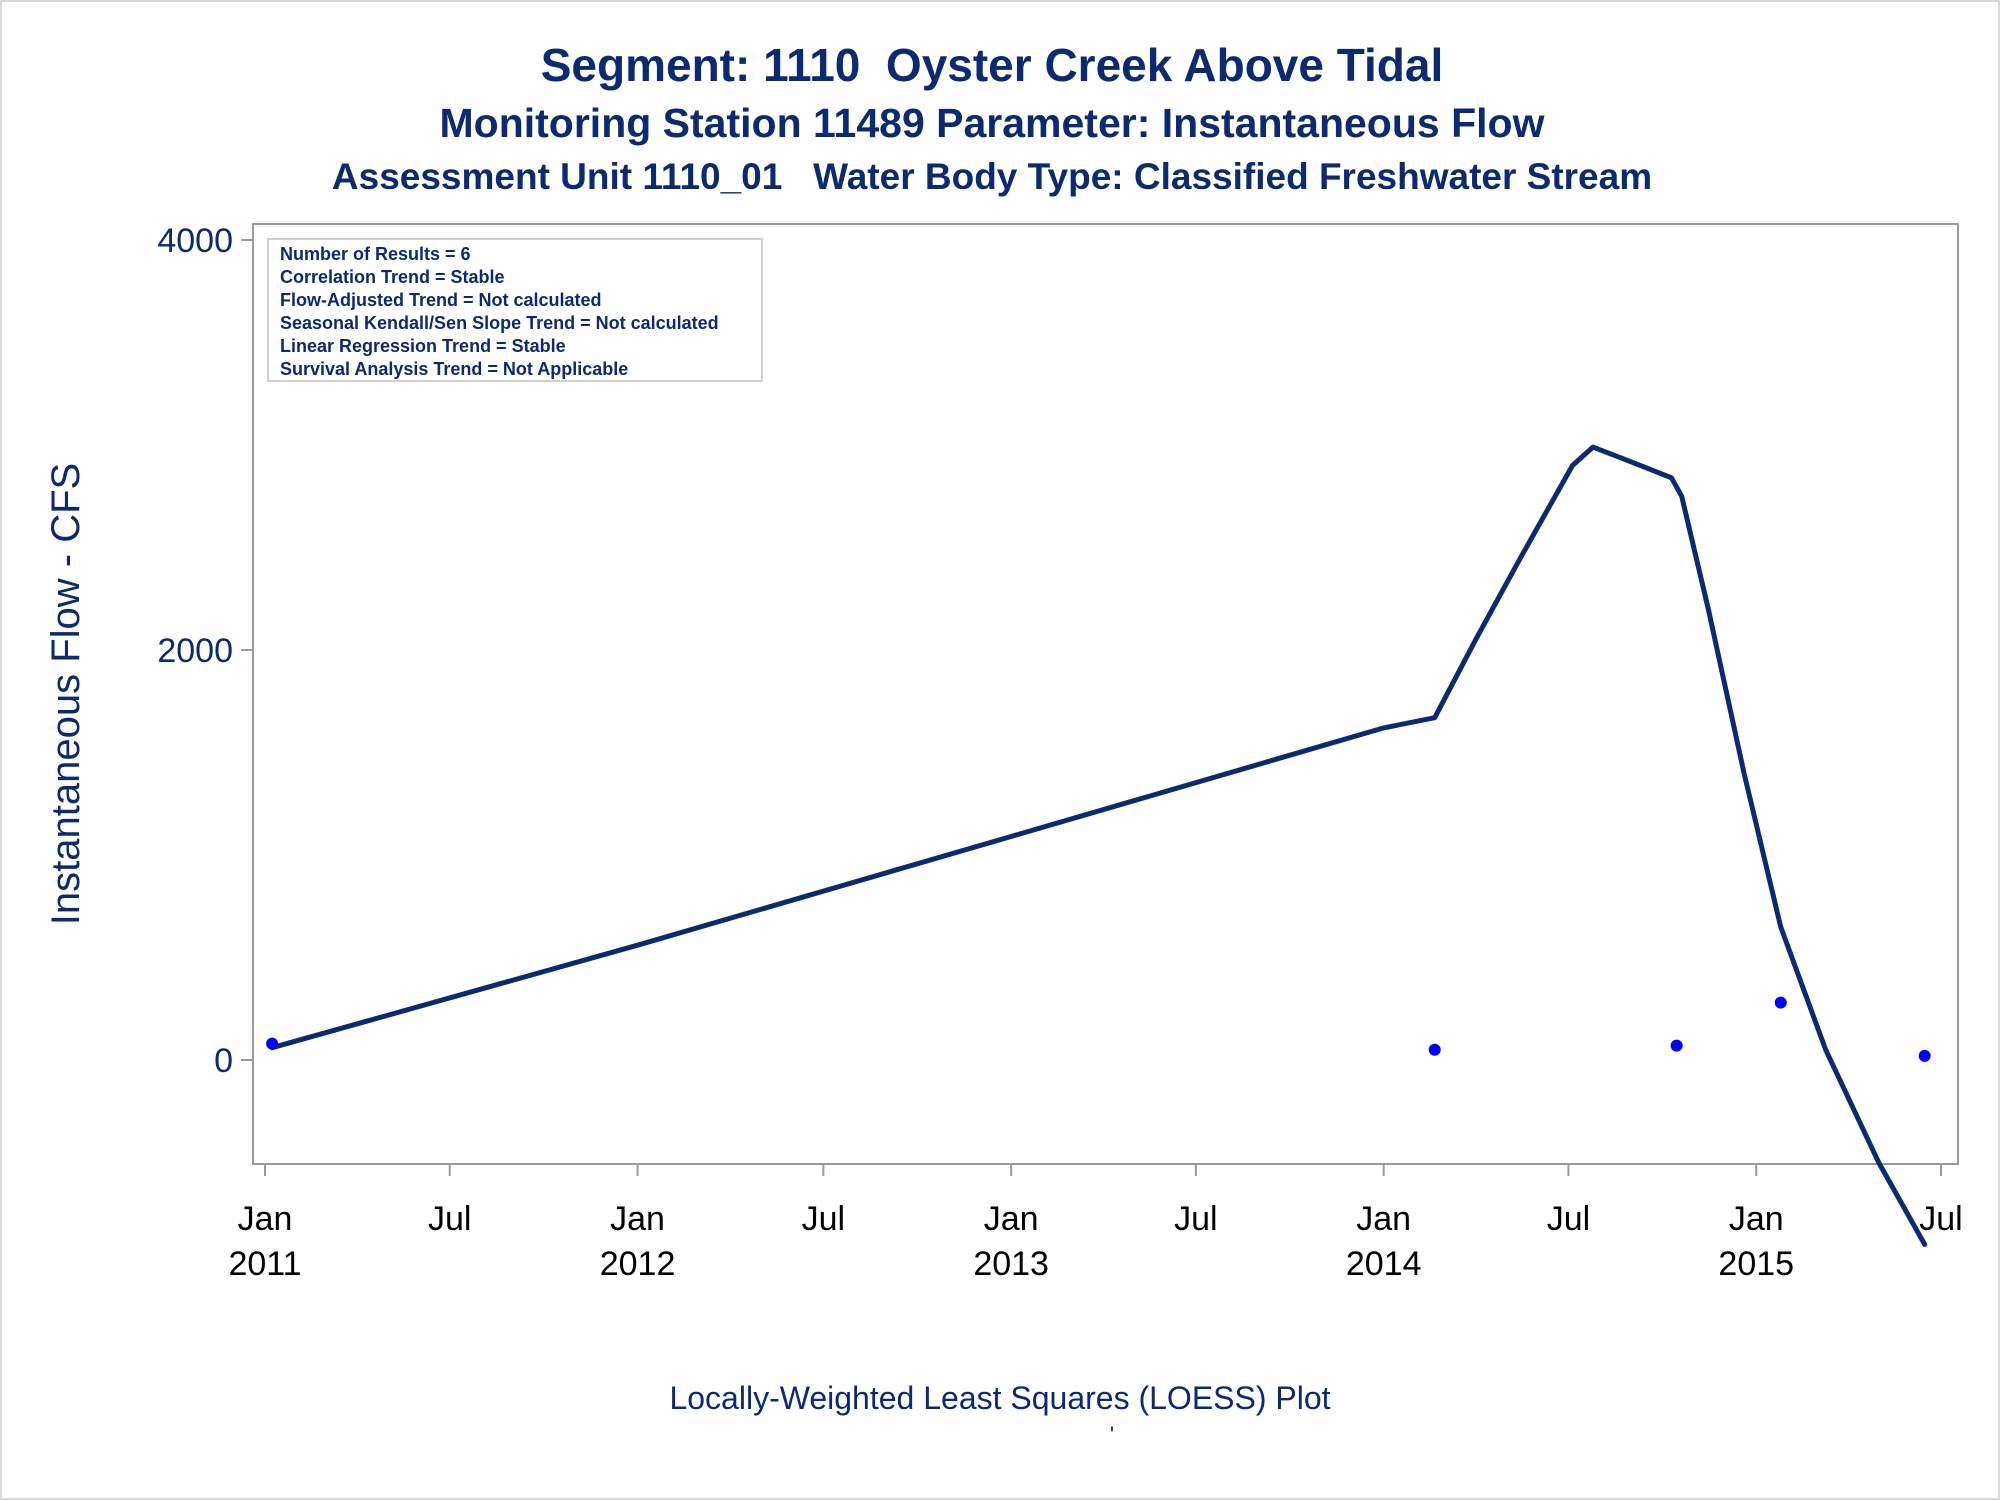 The image size is (2000, 1500). What do you see at coordinates (375, 254) in the screenshot?
I see `stats-line: Number of Results = 6` at bounding box center [375, 254].